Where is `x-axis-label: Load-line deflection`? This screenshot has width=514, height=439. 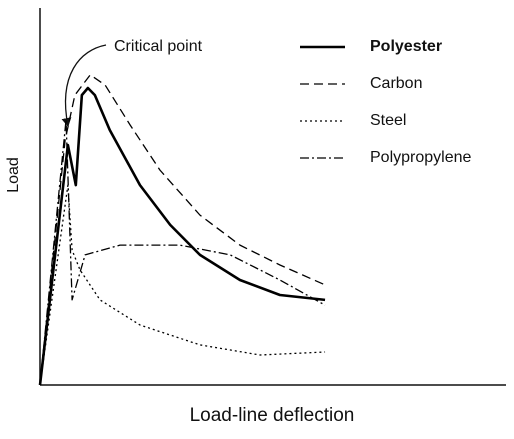
x-axis-label: Load-line deflection is located at coordinates (272, 415).